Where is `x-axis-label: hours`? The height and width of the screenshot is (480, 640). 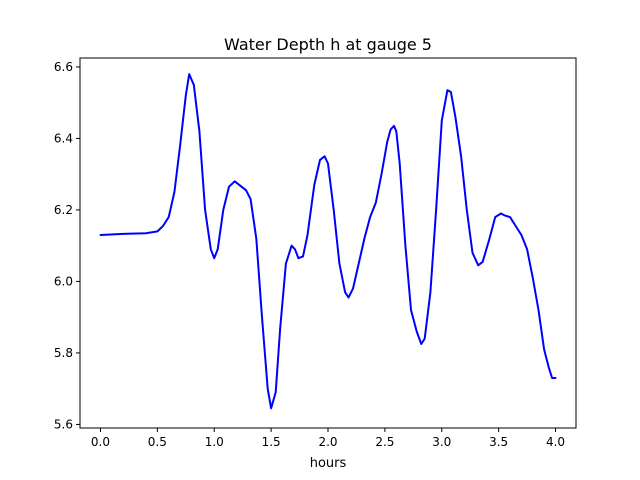
x-axis-label: hours is located at coordinates (328, 463).